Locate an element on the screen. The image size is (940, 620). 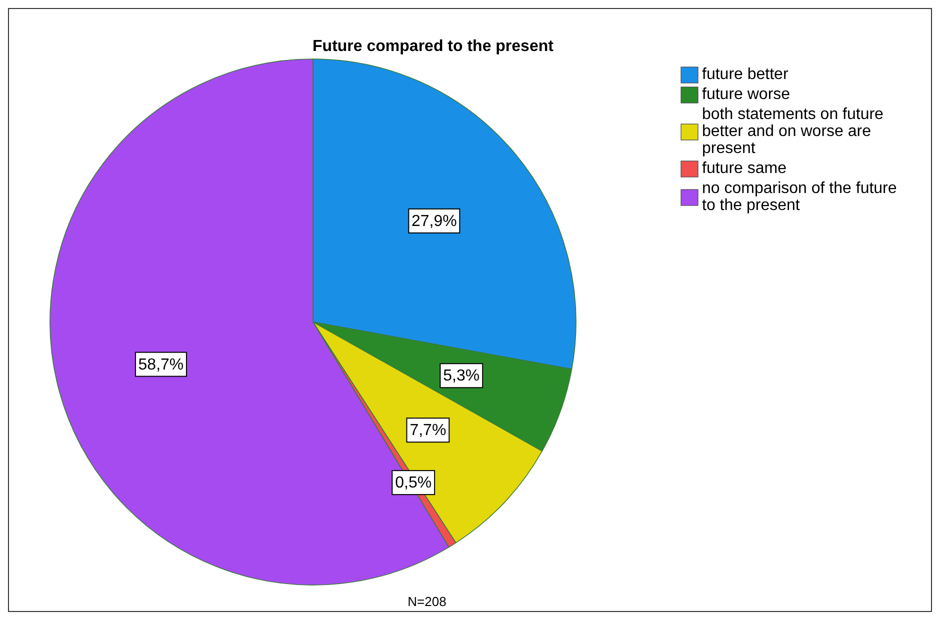
legend-label: future same is located at coordinates (744, 168).